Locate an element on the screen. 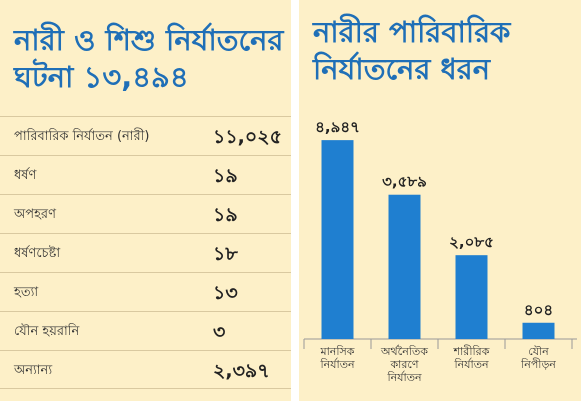 The width and height of the screenshot is (581, 401). row-value: ৩ is located at coordinates (219, 332).